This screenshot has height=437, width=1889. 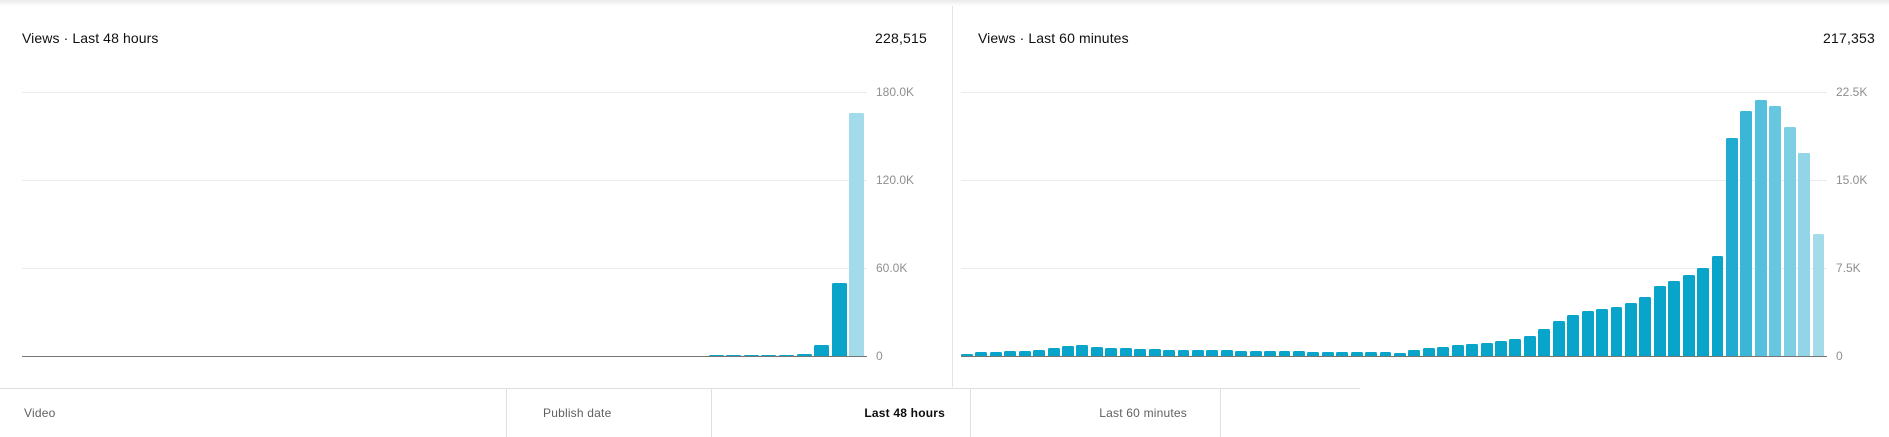 I want to click on chart-total-views: 228,515, so click(x=900, y=38).